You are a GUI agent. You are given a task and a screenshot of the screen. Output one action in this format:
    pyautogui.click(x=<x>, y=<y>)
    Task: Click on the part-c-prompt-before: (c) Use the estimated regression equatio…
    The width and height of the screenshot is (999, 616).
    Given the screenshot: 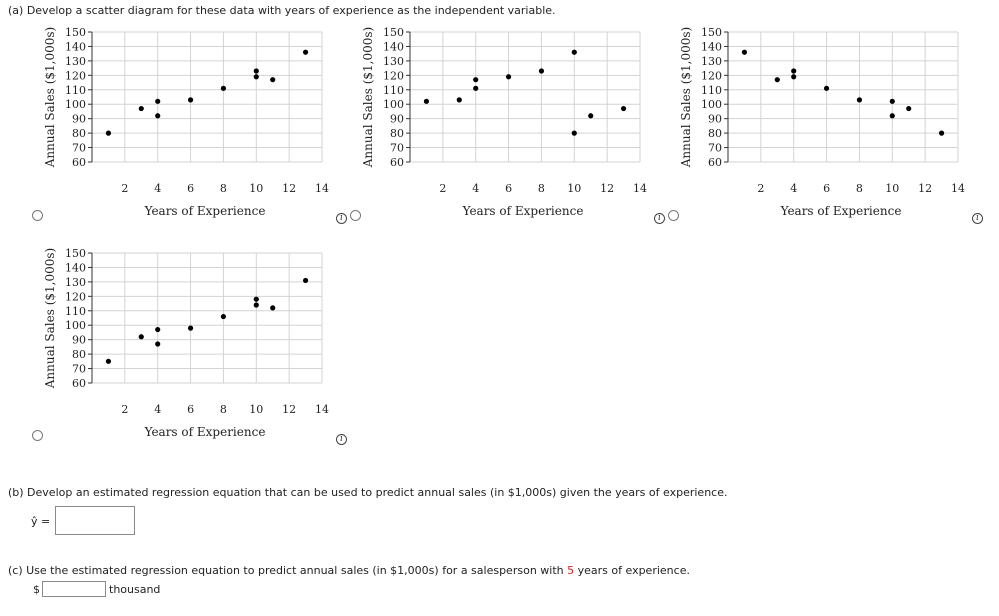 What is the action you would take?
    pyautogui.click(x=288, y=570)
    